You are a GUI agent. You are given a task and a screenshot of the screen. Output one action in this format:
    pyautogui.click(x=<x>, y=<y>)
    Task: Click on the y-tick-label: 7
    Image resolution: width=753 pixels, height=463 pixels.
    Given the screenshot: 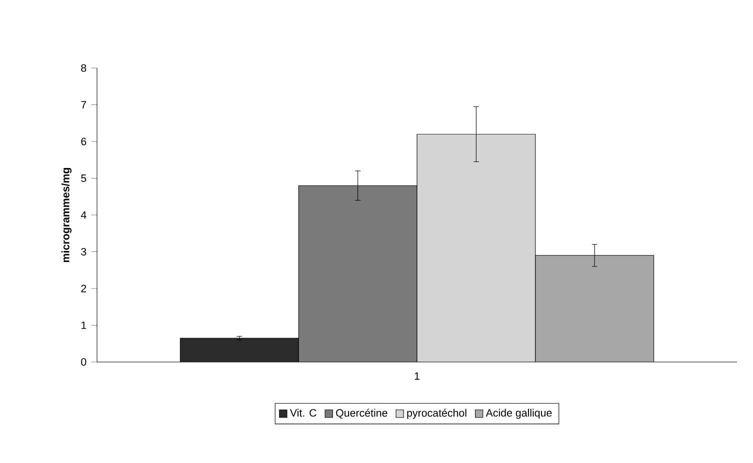 What is the action you would take?
    pyautogui.click(x=83, y=104)
    